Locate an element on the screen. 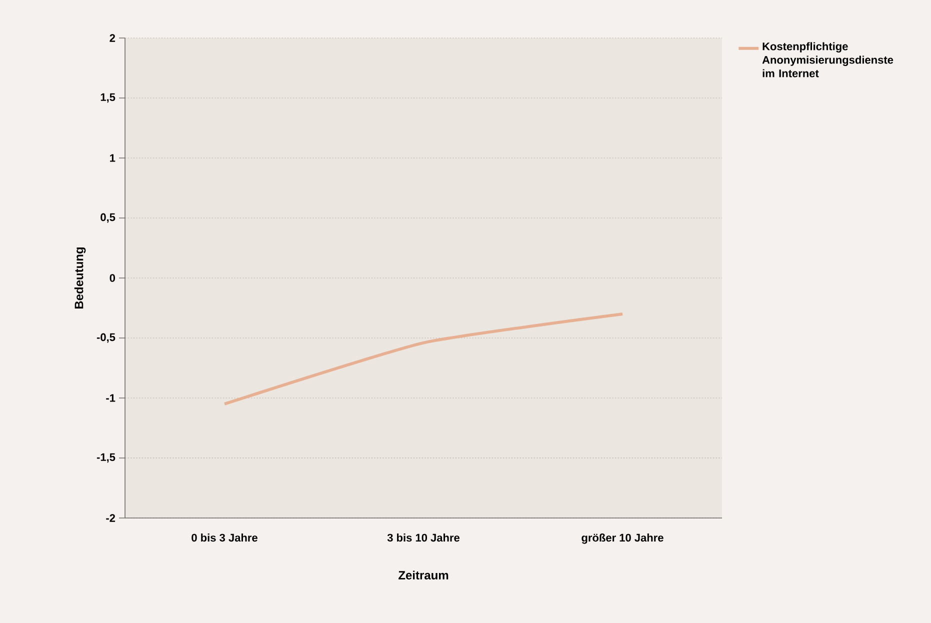 Image resolution: width=931 pixels, height=623 pixels. y-tick-label: -1,5 is located at coordinates (106, 458).